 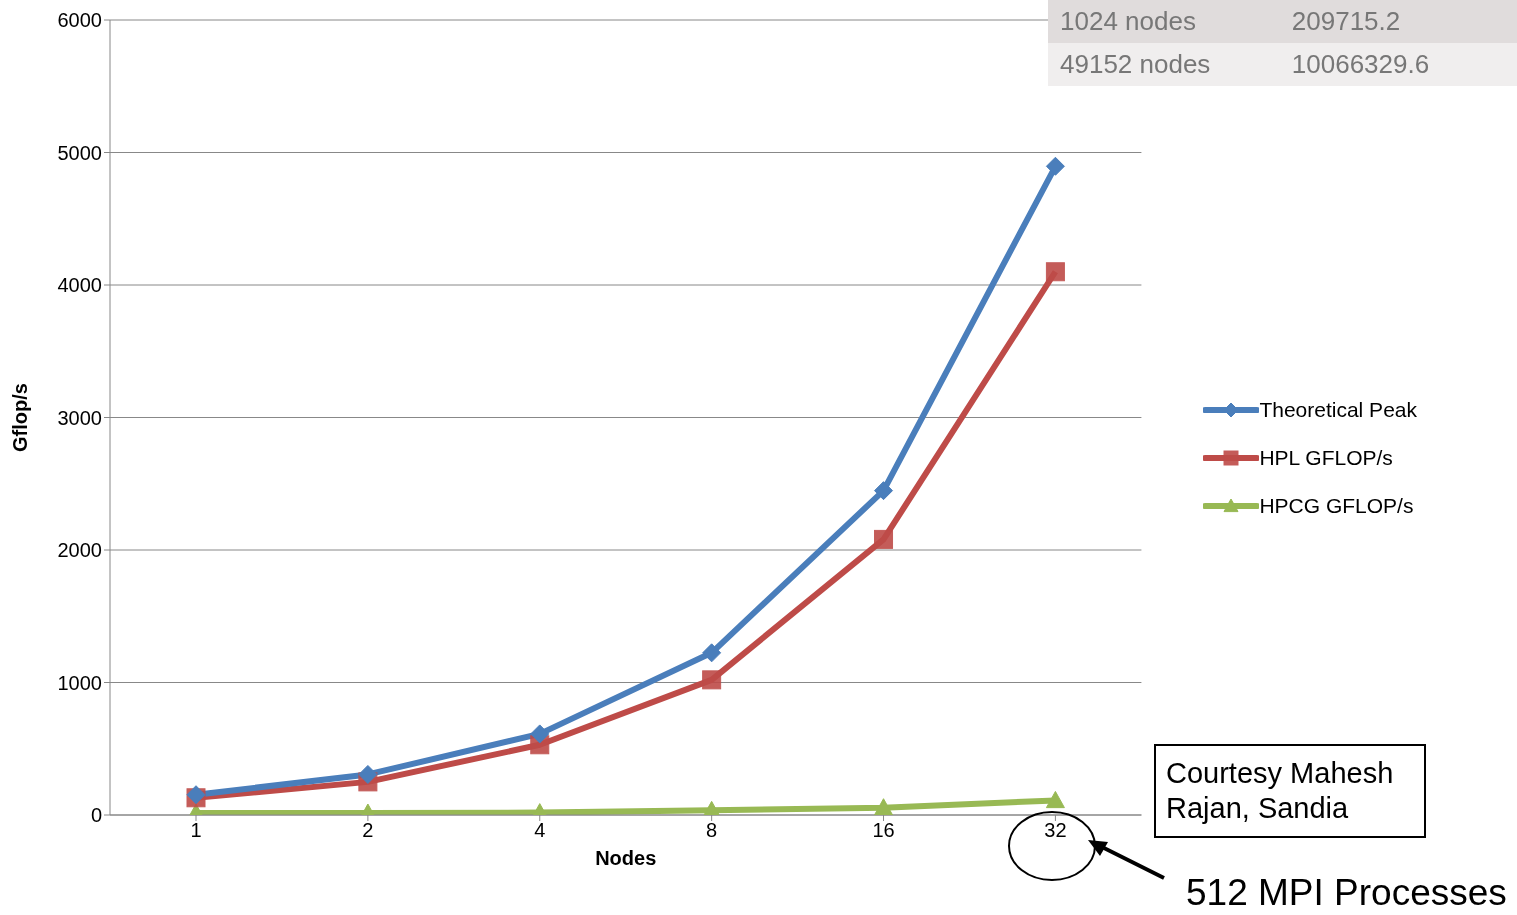 What do you see at coordinates (626, 858) in the screenshot?
I see `x-axis-title: Nodes` at bounding box center [626, 858].